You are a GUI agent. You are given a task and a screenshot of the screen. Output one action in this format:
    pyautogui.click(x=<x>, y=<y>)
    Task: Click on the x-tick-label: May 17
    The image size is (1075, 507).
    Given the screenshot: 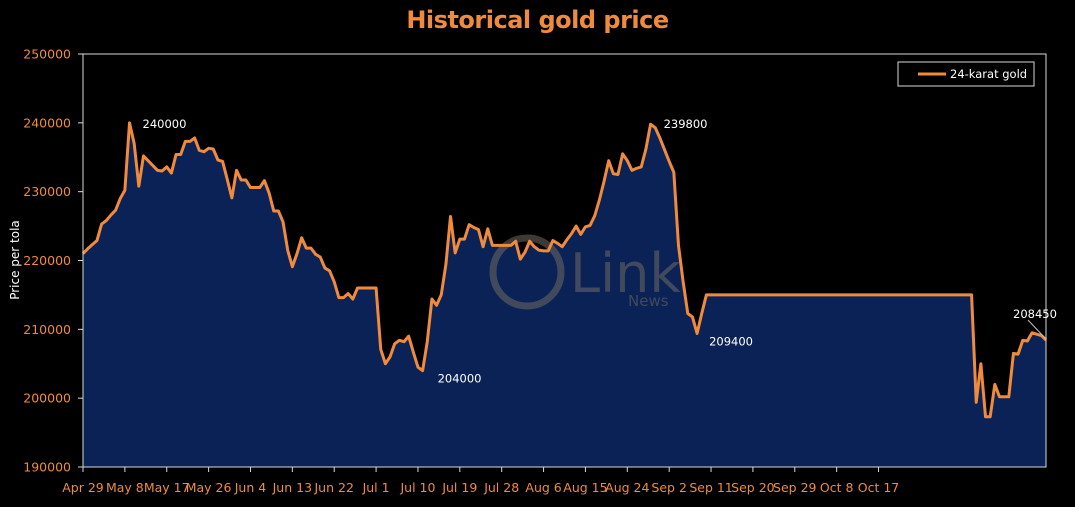 What is the action you would take?
    pyautogui.click(x=167, y=487)
    